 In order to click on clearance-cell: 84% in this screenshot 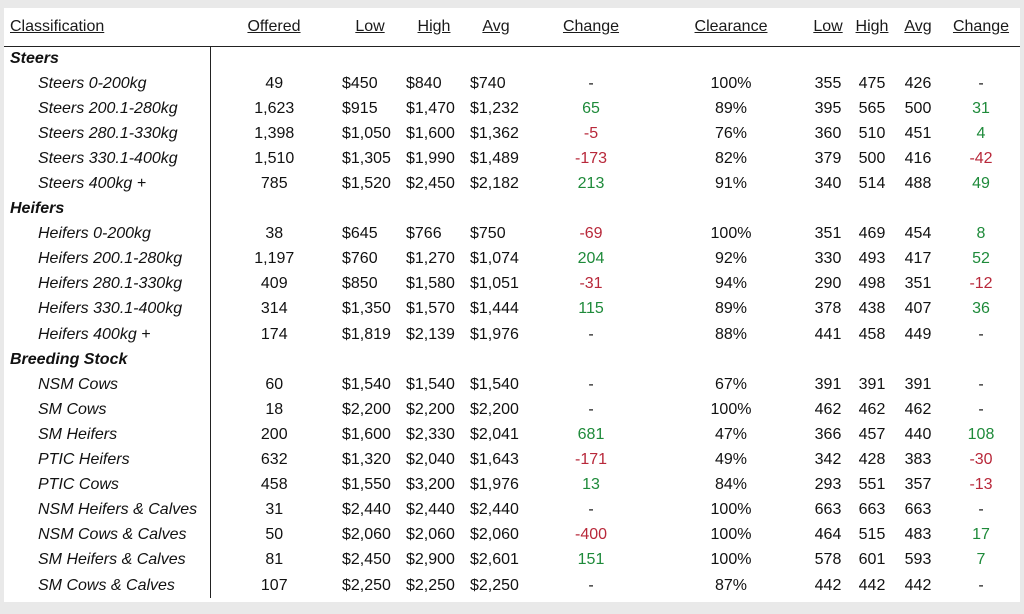, I will do `click(731, 485)`.